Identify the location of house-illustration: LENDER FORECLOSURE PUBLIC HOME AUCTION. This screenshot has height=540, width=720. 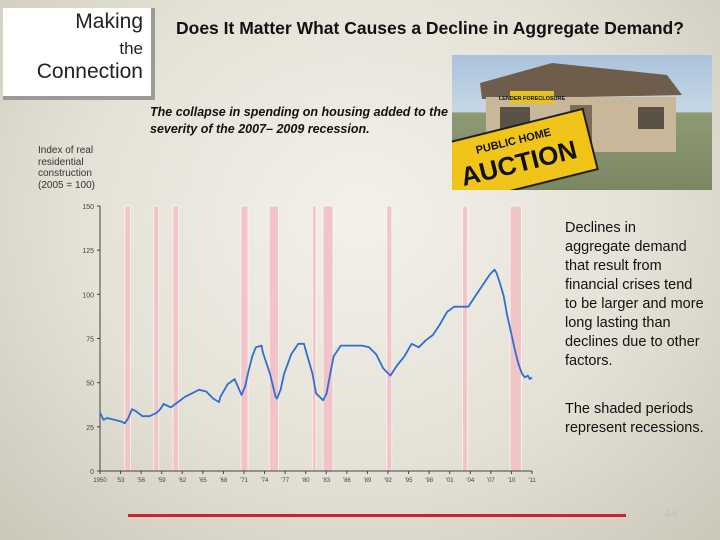
(567, 126).